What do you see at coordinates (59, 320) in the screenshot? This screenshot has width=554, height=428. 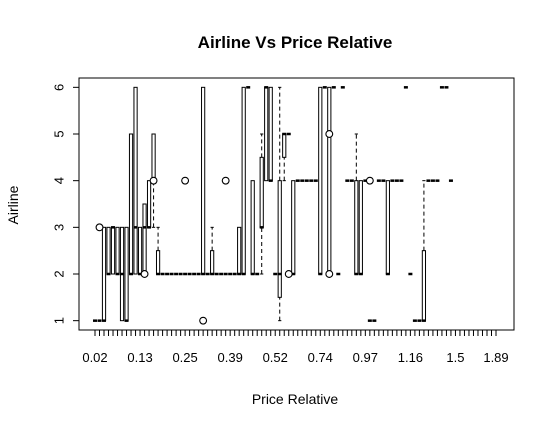 I see `y-tick-label: 1` at bounding box center [59, 320].